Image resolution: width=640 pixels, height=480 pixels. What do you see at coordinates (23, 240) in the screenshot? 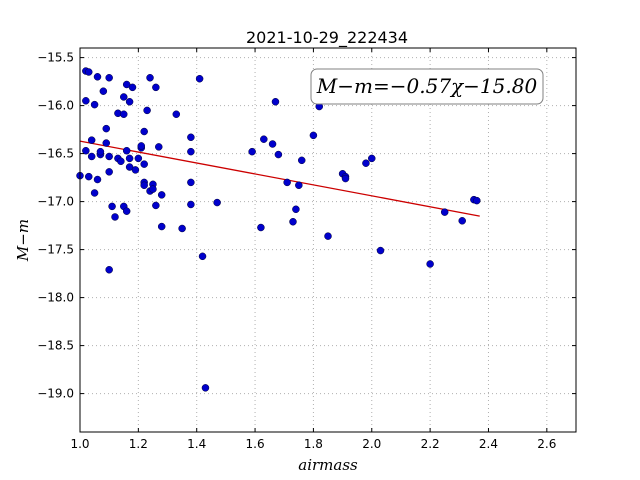
I see `y-axis-label: M−m` at bounding box center [23, 240].